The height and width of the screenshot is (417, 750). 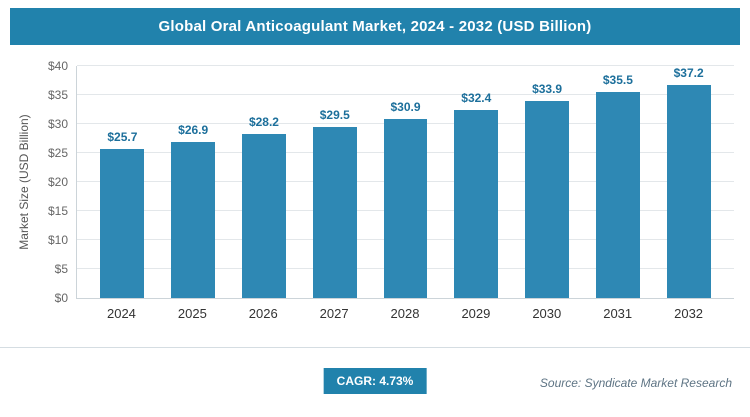 What do you see at coordinates (689, 313) in the screenshot?
I see `x-tick-label: 2032` at bounding box center [689, 313].